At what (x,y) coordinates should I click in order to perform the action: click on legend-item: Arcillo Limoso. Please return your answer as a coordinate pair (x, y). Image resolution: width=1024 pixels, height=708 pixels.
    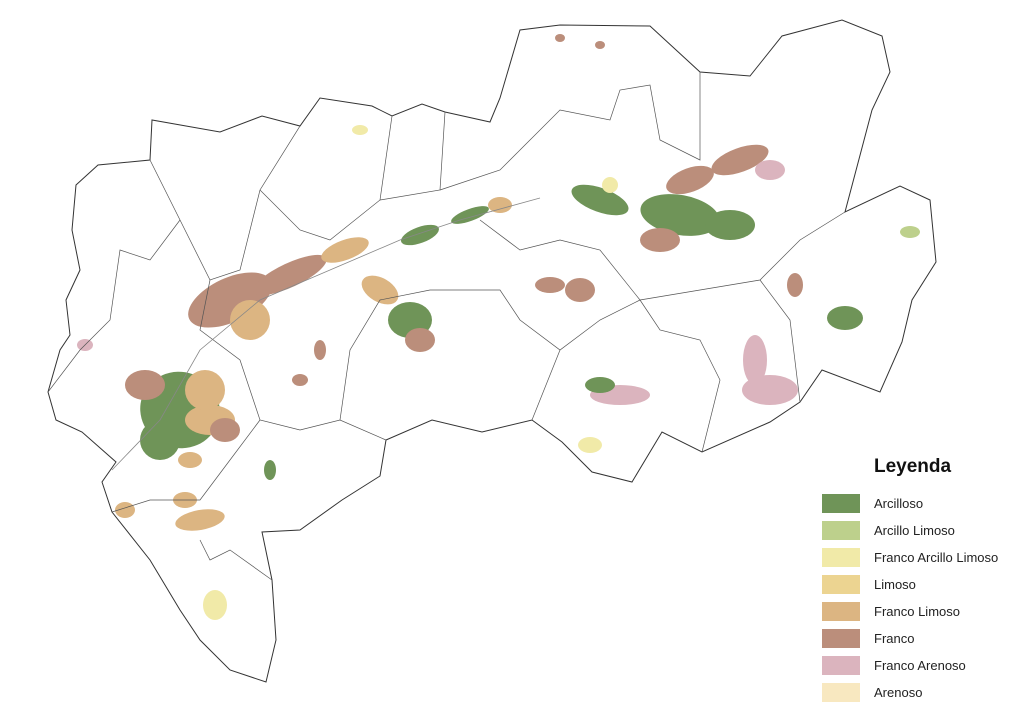
    Looking at the image, I should click on (922, 530).